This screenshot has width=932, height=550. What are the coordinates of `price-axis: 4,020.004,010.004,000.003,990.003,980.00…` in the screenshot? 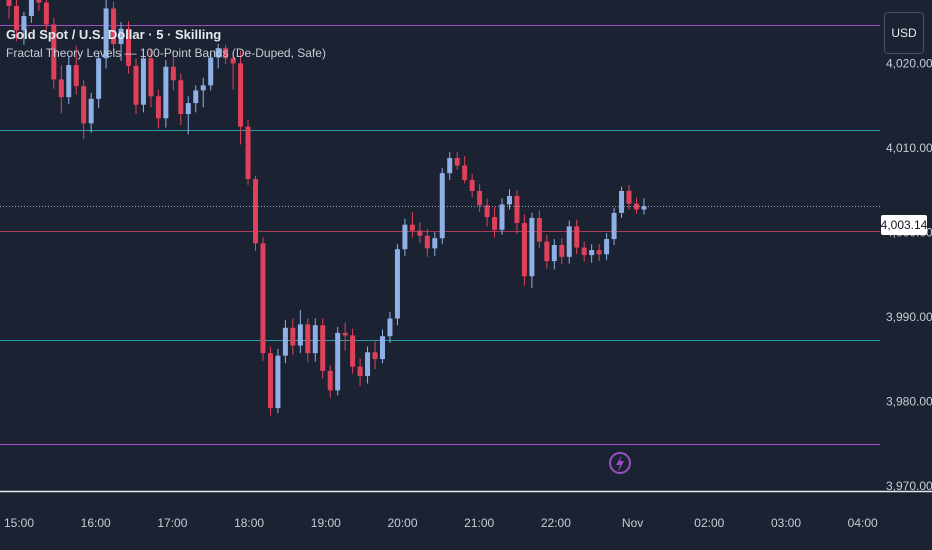 It's located at (909, 274).